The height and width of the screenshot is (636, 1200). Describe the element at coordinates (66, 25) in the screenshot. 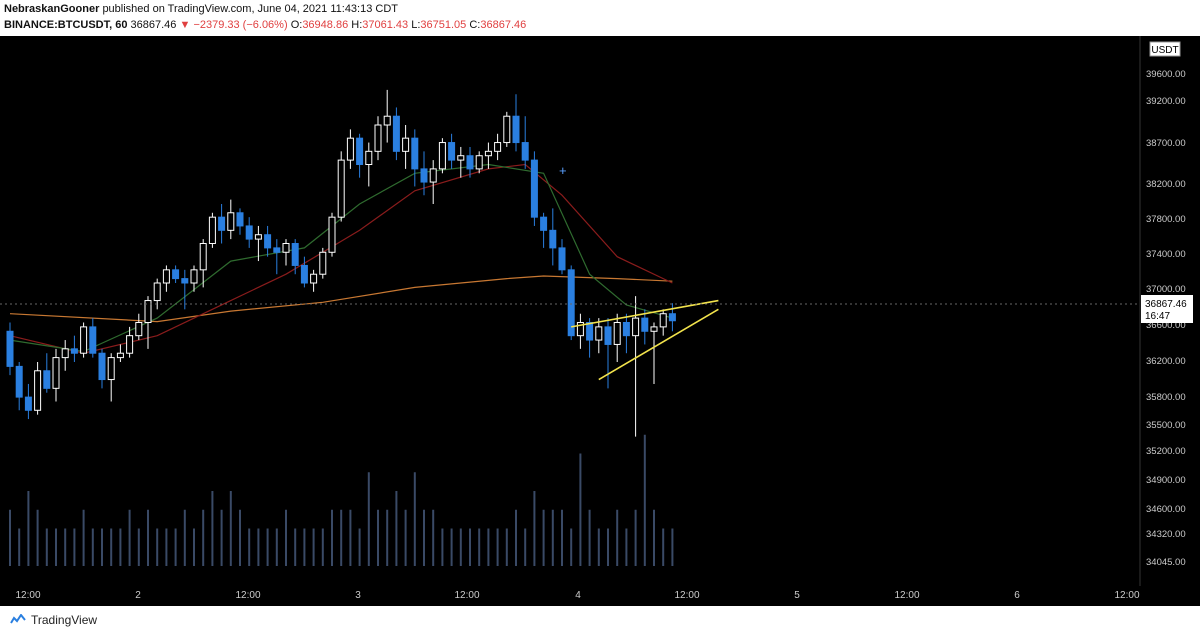

I see `symbol-label: BINANCE:BTCUSDT, 60` at that location.